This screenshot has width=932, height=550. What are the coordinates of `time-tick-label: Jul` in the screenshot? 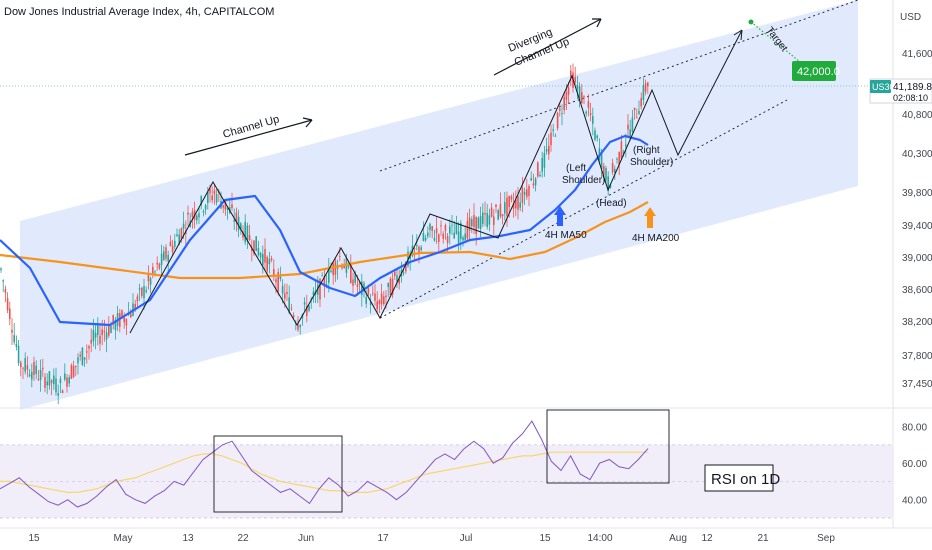 It's located at (466, 538).